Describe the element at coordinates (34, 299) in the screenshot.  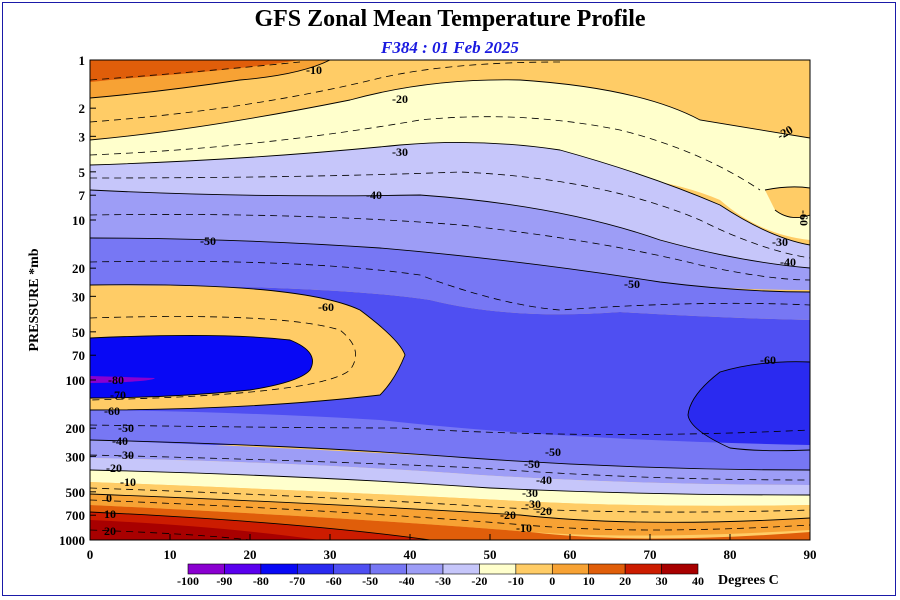
I see `y-axis-label: PRESSURE *mb` at that location.